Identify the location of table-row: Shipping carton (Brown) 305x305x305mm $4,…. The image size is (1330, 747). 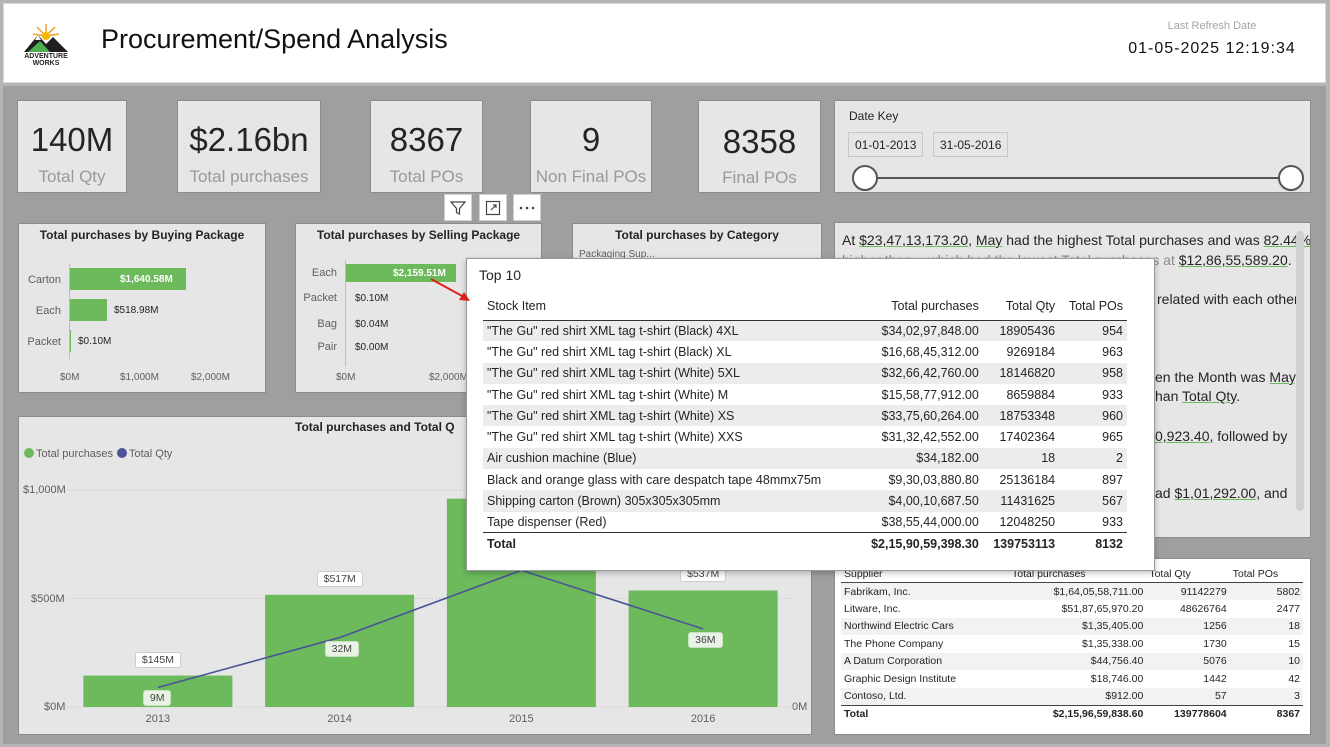
(805, 501).